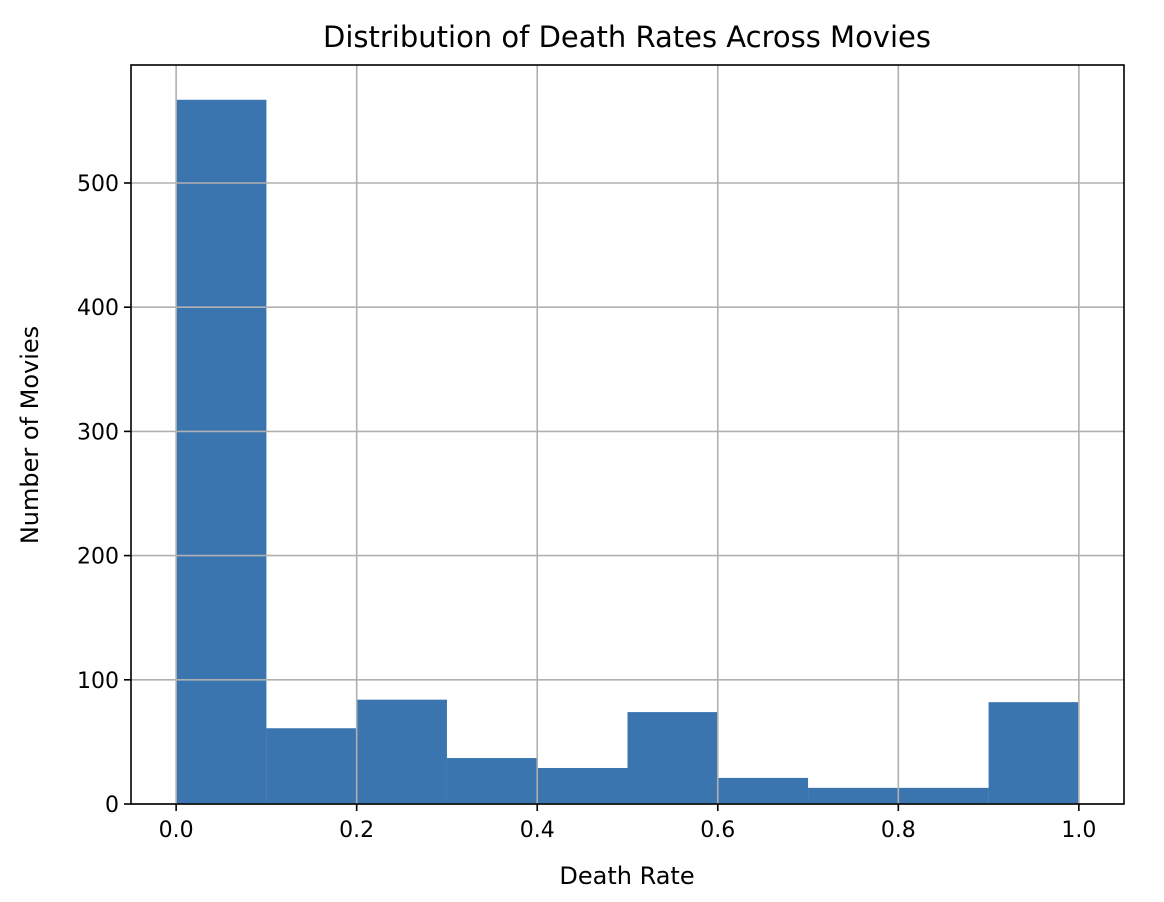 This screenshot has height=902, width=1164. I want to click on x-tick-label: 0.8, so click(898, 830).